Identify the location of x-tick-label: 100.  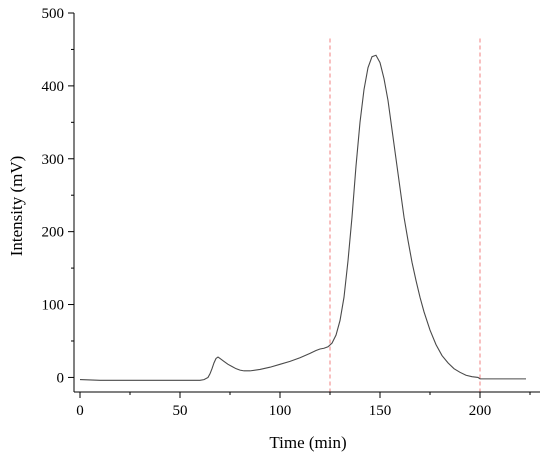
(280, 411).